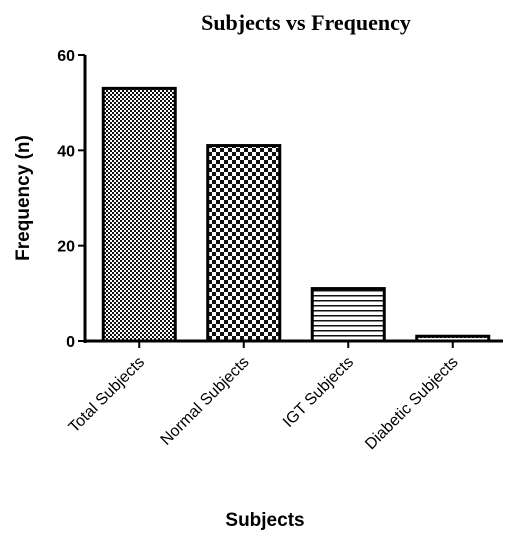  Describe the element at coordinates (318, 392) in the screenshot. I see `x-tick-label: IGT Subjects` at that location.